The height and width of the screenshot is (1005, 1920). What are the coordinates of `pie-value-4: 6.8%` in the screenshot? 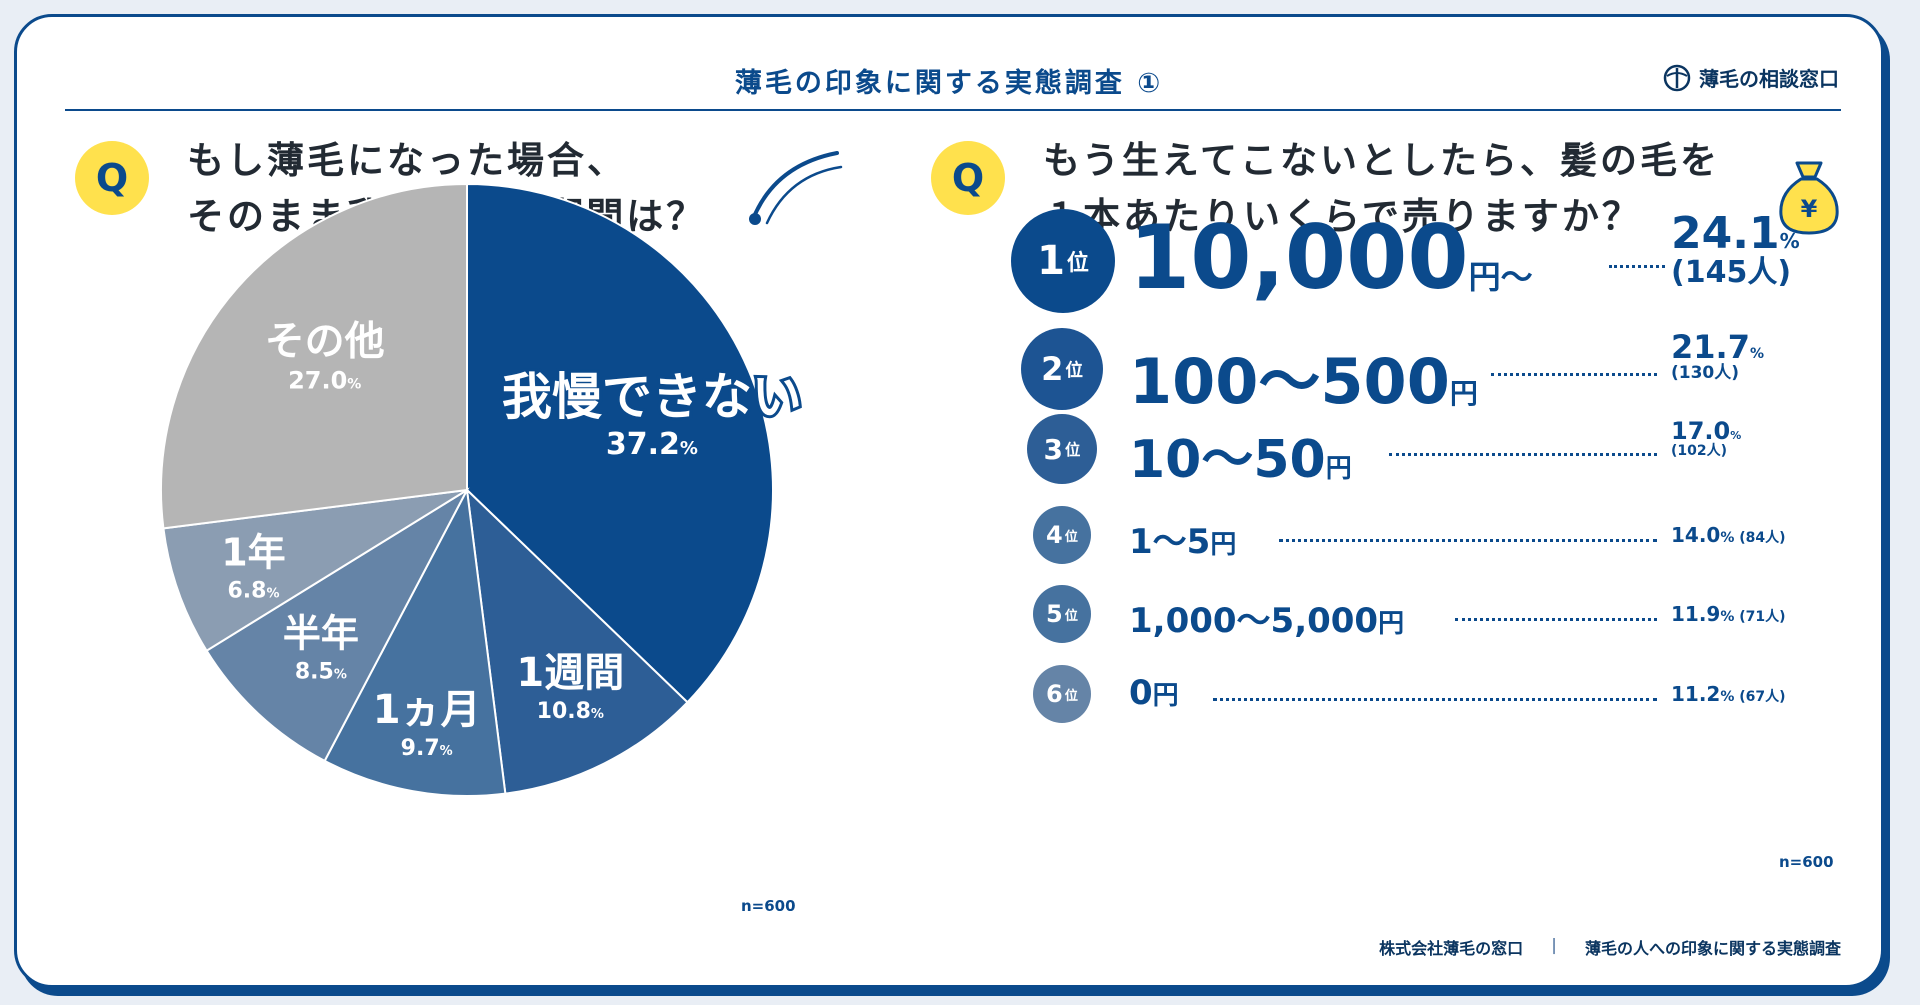 It's located at (253, 590).